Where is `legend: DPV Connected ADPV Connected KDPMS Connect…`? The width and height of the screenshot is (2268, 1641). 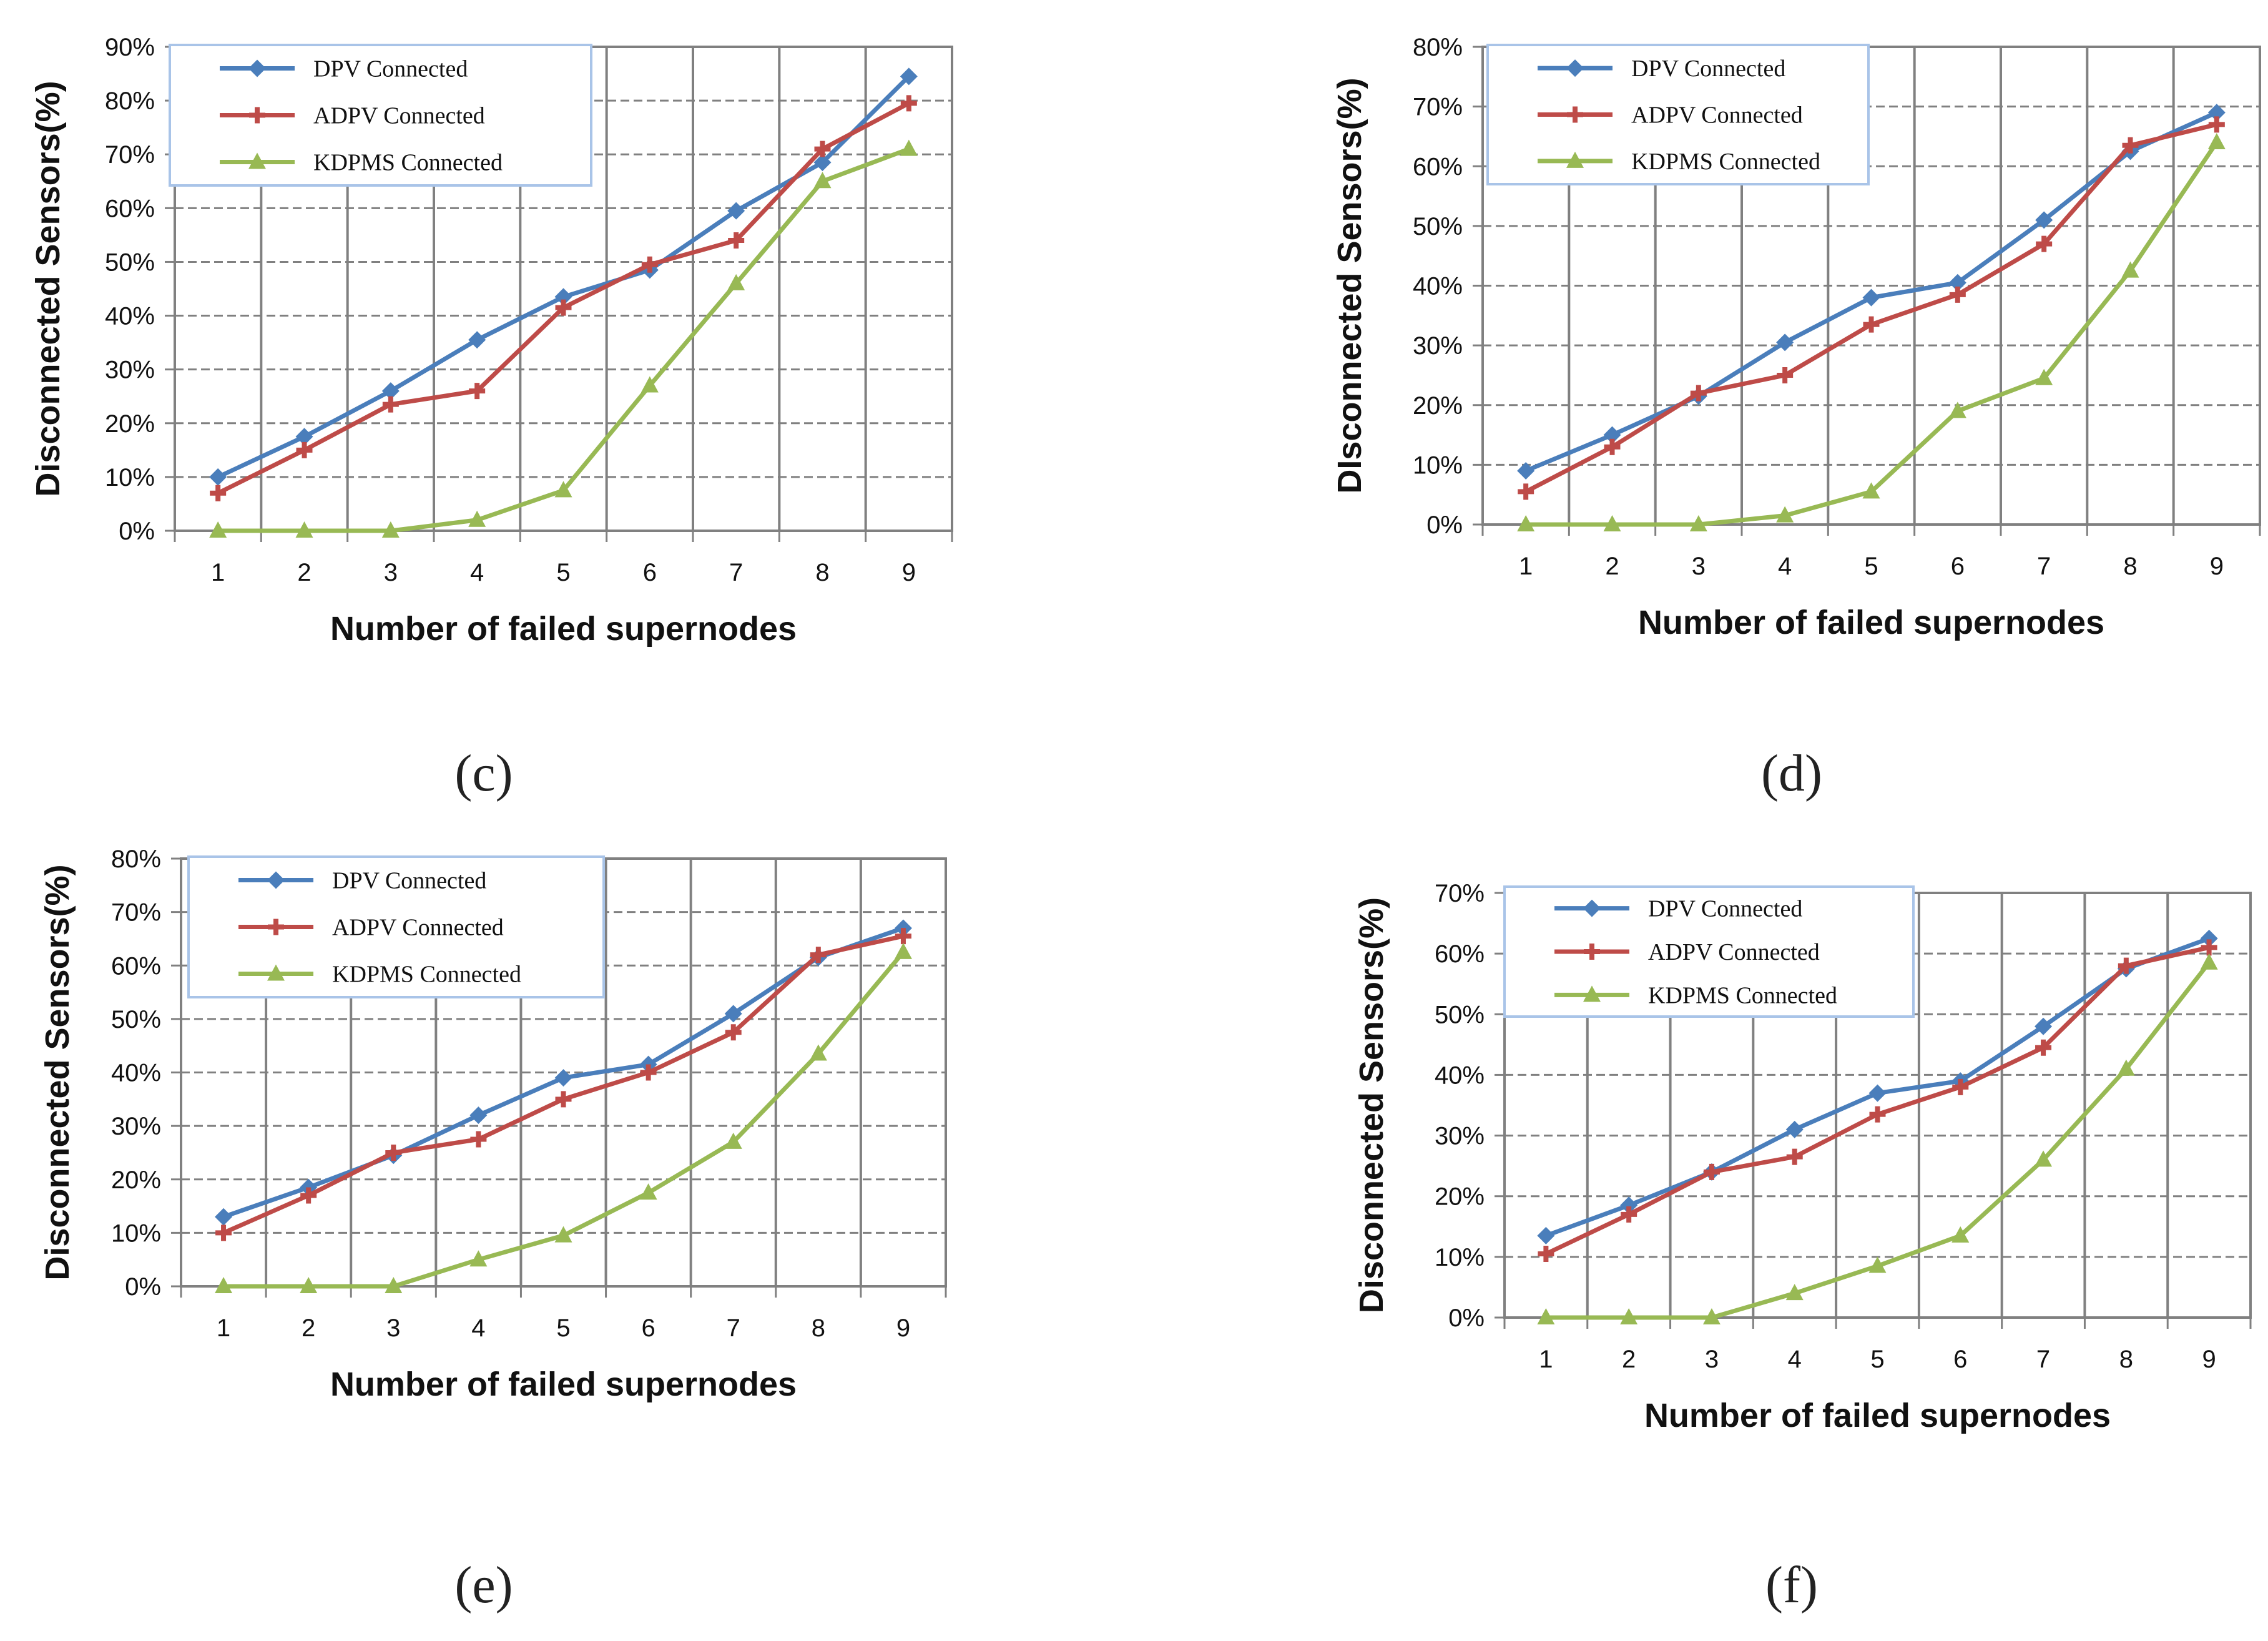
legend: DPV Connected ADPV Connected KDPMS Connect… is located at coordinates (381, 115).